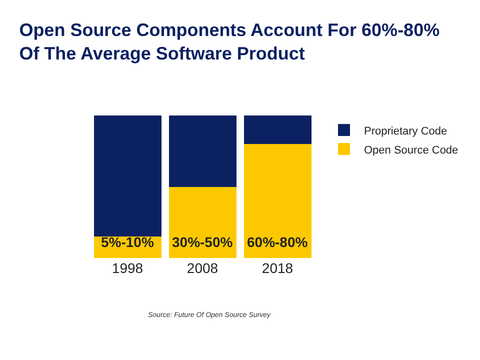  Describe the element at coordinates (229, 42) in the screenshot. I see `chart-title: Open Source Components Account For 60%-80% Of The Average Software Product` at that location.